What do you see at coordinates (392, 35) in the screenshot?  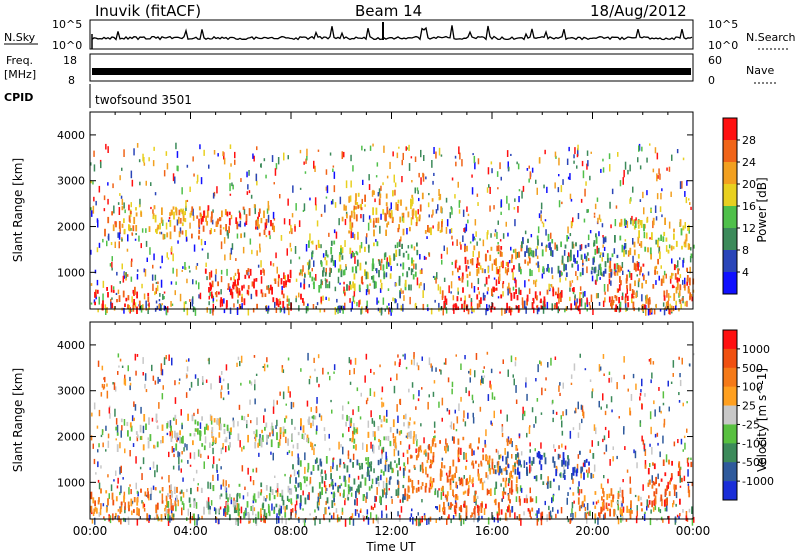 I see `nsky-trace` at bounding box center [392, 35].